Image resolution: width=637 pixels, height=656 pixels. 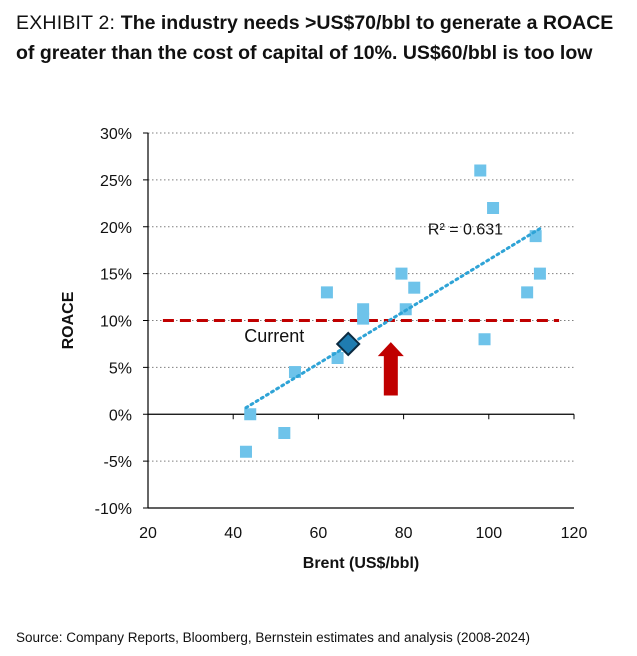 What do you see at coordinates (116, 322) in the screenshot?
I see `y-tick-label: 10%` at bounding box center [116, 322].